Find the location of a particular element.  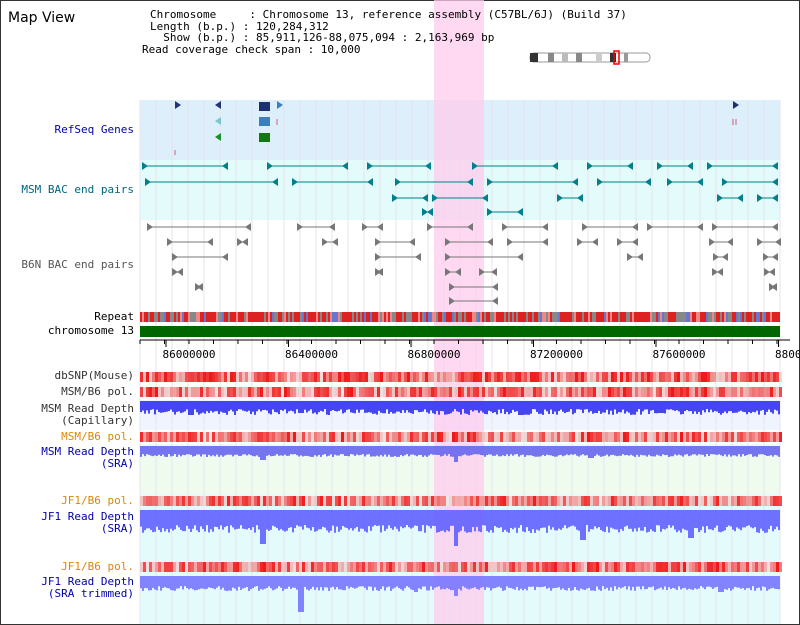

track-label-refseq: RefSeq Genes is located at coordinates (94, 129).